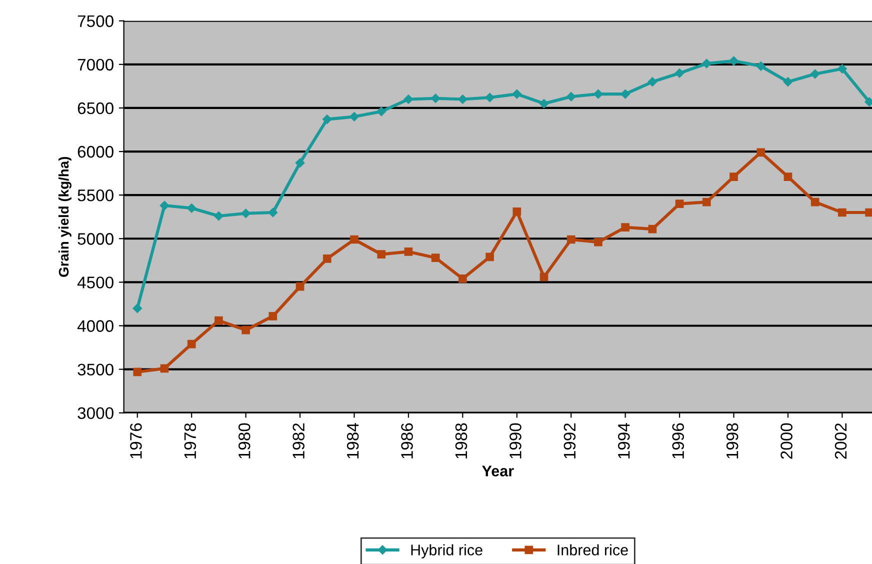 Image resolution: width=872 pixels, height=564 pixels. I want to click on legend-label: Hybrid rice, so click(446, 551).